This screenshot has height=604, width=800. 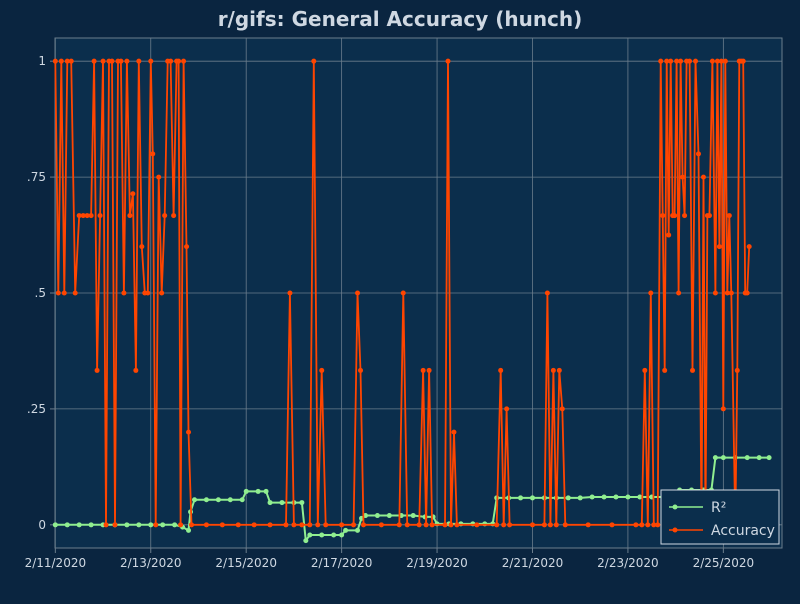 What do you see at coordinates (628, 563) in the screenshot?
I see `x-tick-label: 2/23/2020` at bounding box center [628, 563].